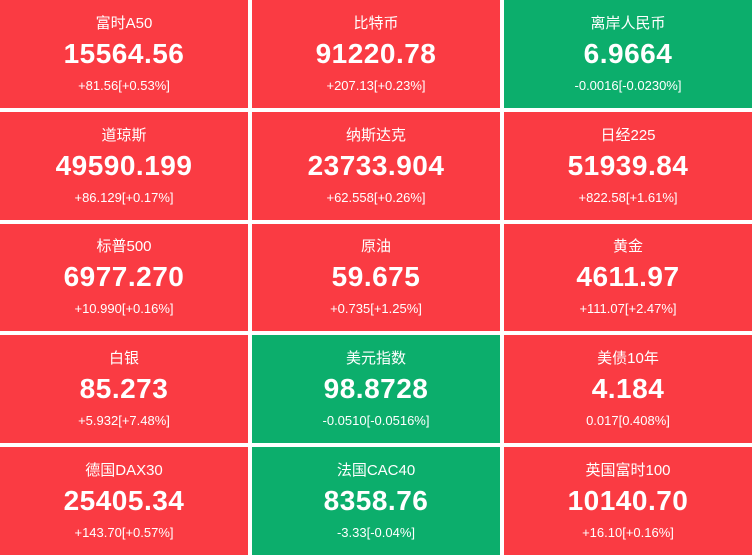 This screenshot has width=752, height=559. What do you see at coordinates (628, 471) in the screenshot?
I see `instrument-name: 英国富时100` at bounding box center [628, 471].